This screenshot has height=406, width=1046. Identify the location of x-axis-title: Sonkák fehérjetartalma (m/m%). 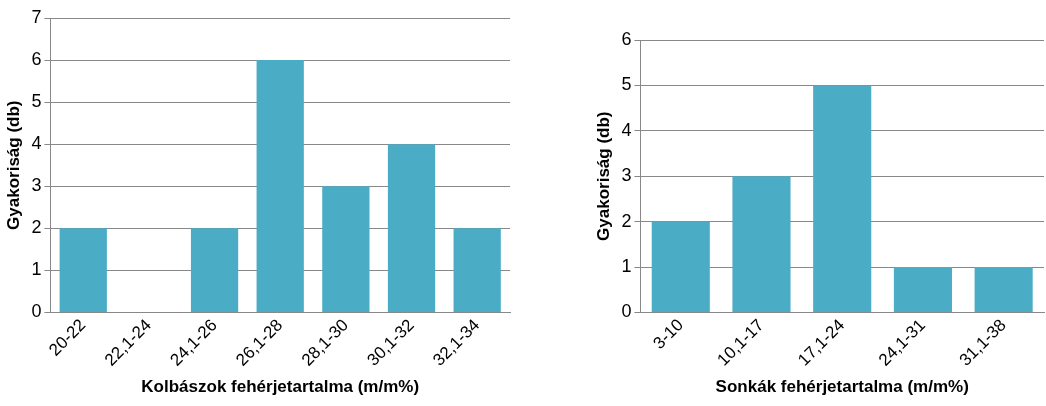
(842, 387).